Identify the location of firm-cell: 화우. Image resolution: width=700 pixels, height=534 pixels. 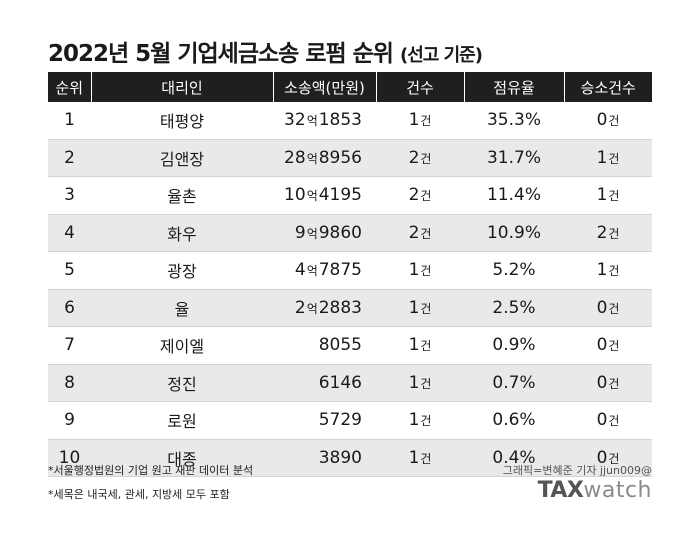
(182, 233).